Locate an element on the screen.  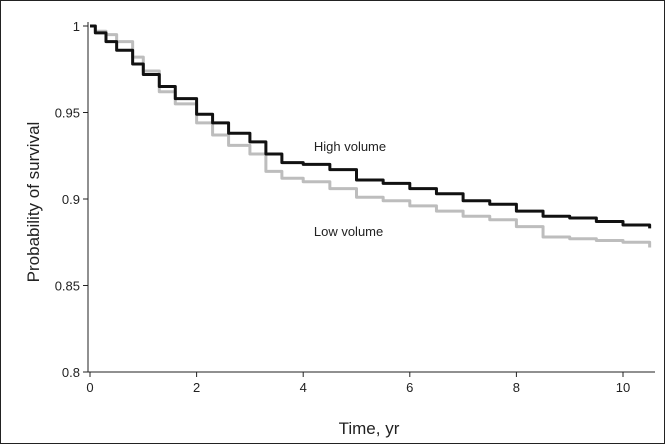
x-tick-label: 6 is located at coordinates (409, 387).